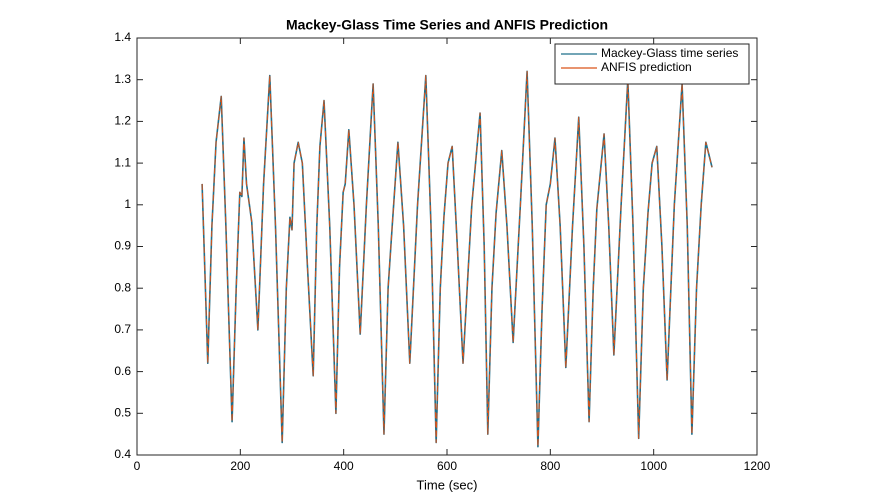  I want to click on x-tick-label: 400, so click(344, 466).